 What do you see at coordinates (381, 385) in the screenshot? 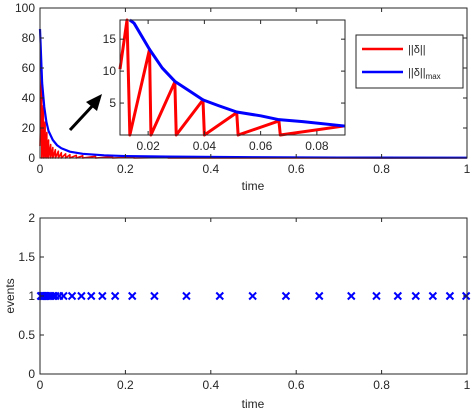
I see `bottom-xtick-label: 0.8` at bounding box center [381, 385].